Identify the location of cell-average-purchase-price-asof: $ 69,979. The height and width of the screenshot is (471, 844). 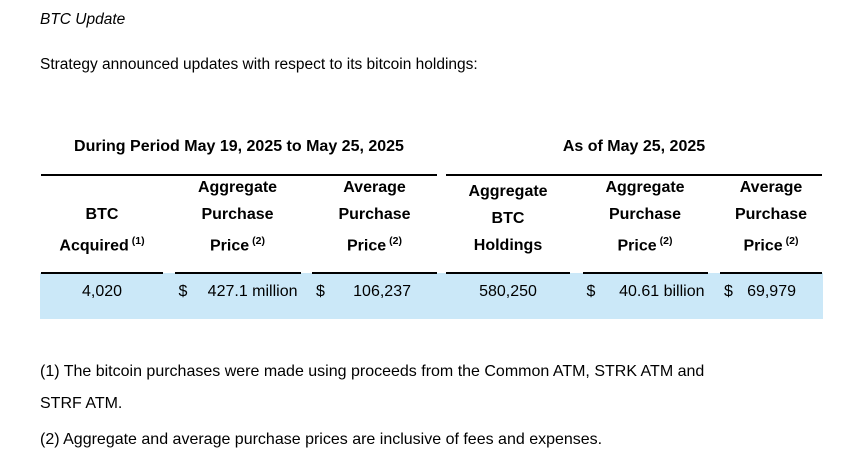
(771, 292).